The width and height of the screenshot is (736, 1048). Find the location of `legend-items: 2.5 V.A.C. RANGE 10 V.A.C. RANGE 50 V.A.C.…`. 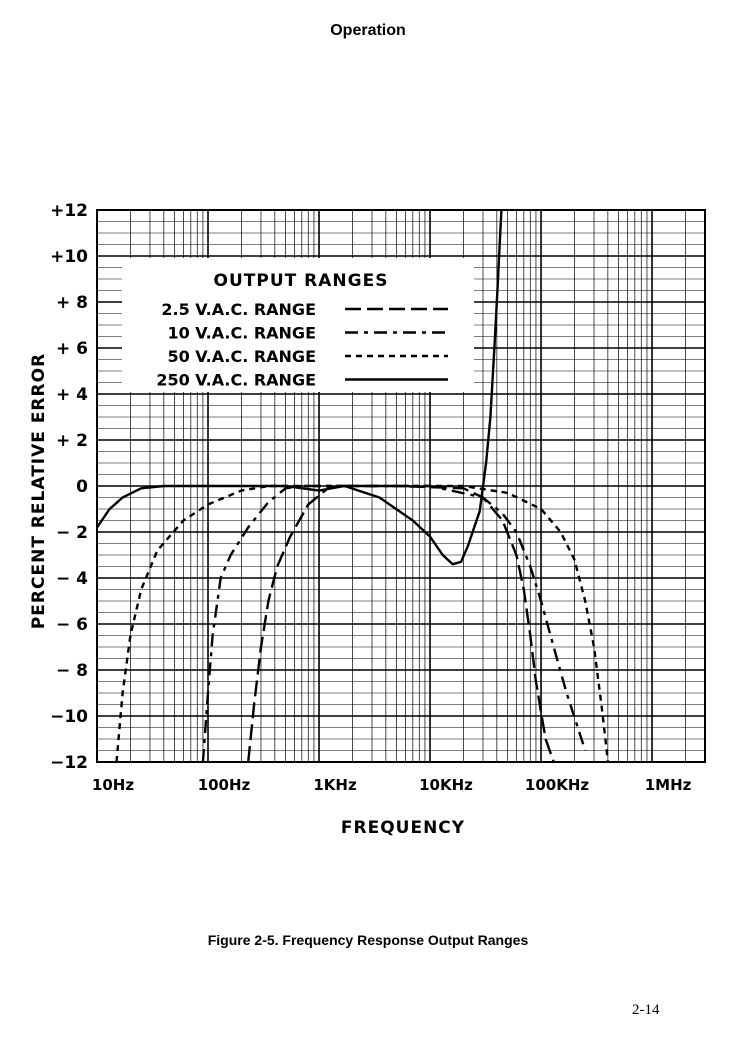

legend-items: 2.5 V.A.C. RANGE 10 V.A.C. RANGE 50 V.A.C.… is located at coordinates (302, 345).